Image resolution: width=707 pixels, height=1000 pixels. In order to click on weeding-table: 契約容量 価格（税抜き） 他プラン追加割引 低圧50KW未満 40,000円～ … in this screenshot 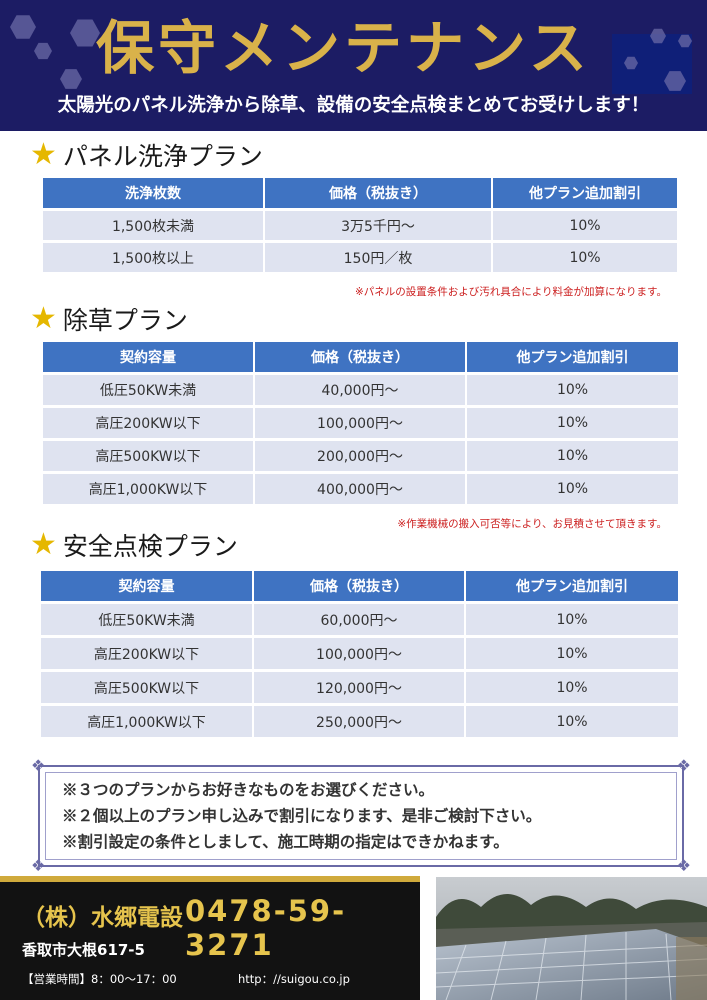, I will do `click(360, 423)`.